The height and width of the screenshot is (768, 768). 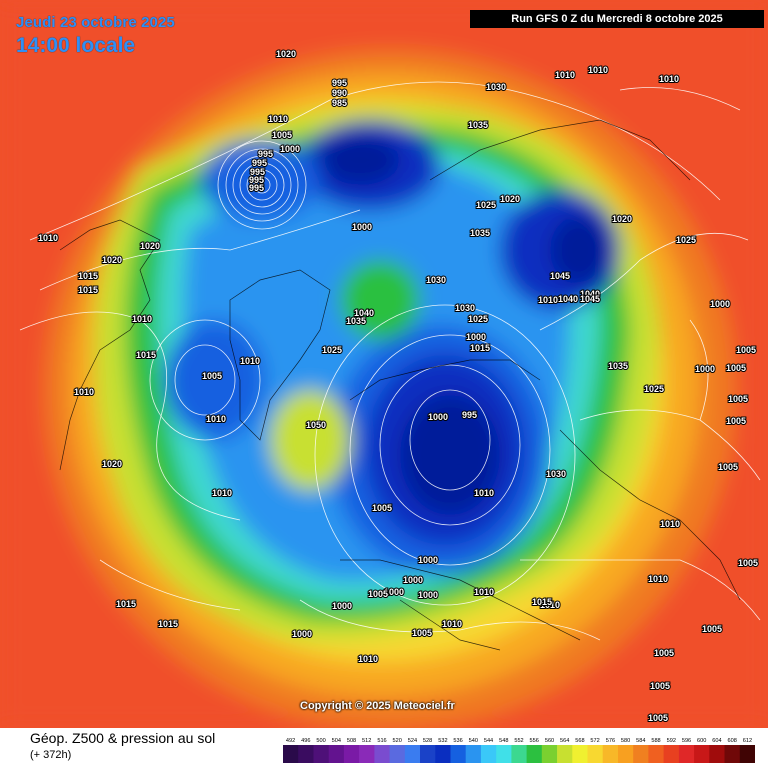 What do you see at coordinates (671, 741) in the screenshot?
I see `legend-value: 592` at bounding box center [671, 741].